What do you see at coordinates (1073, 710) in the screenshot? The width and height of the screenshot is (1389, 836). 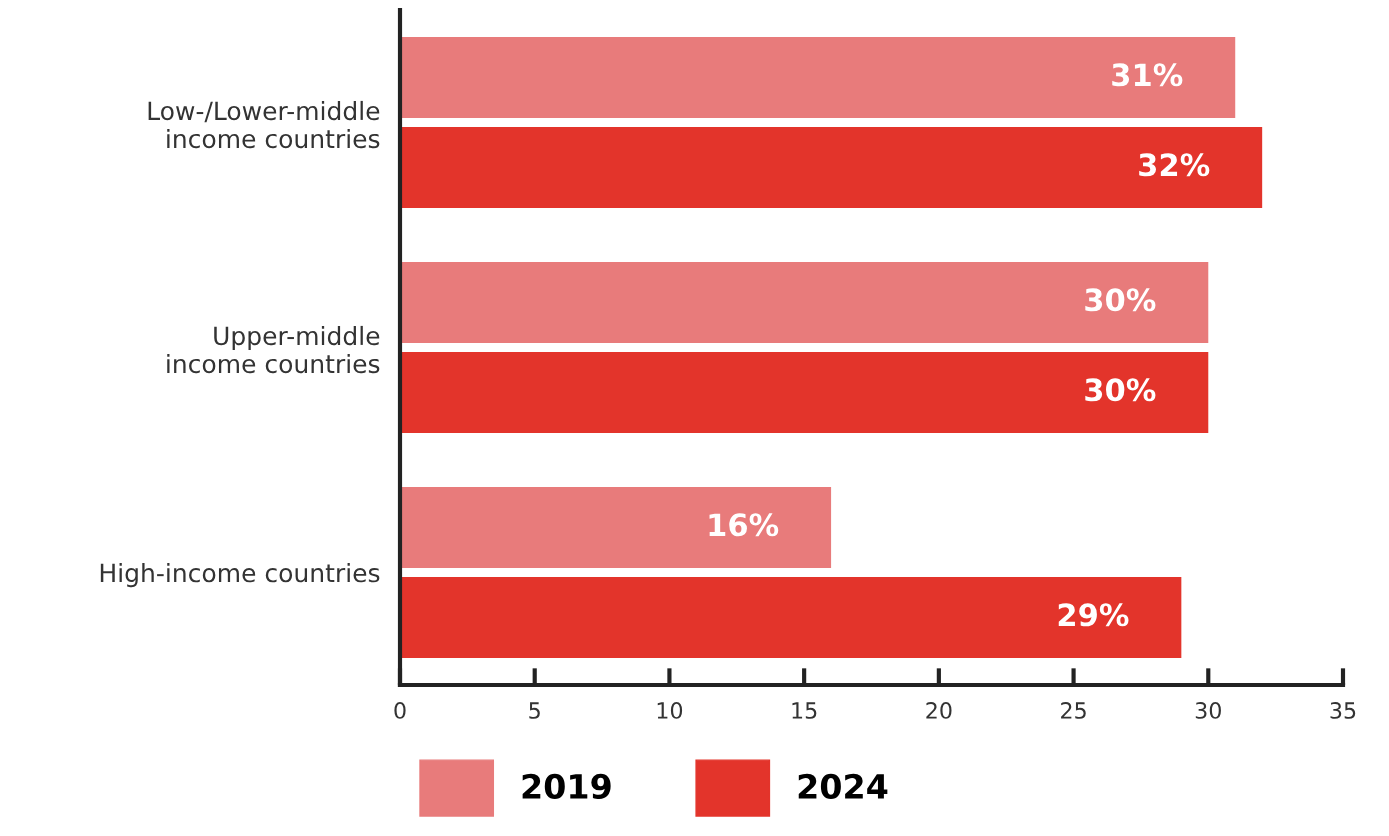 I see `x-tick-label: 25` at bounding box center [1073, 710].